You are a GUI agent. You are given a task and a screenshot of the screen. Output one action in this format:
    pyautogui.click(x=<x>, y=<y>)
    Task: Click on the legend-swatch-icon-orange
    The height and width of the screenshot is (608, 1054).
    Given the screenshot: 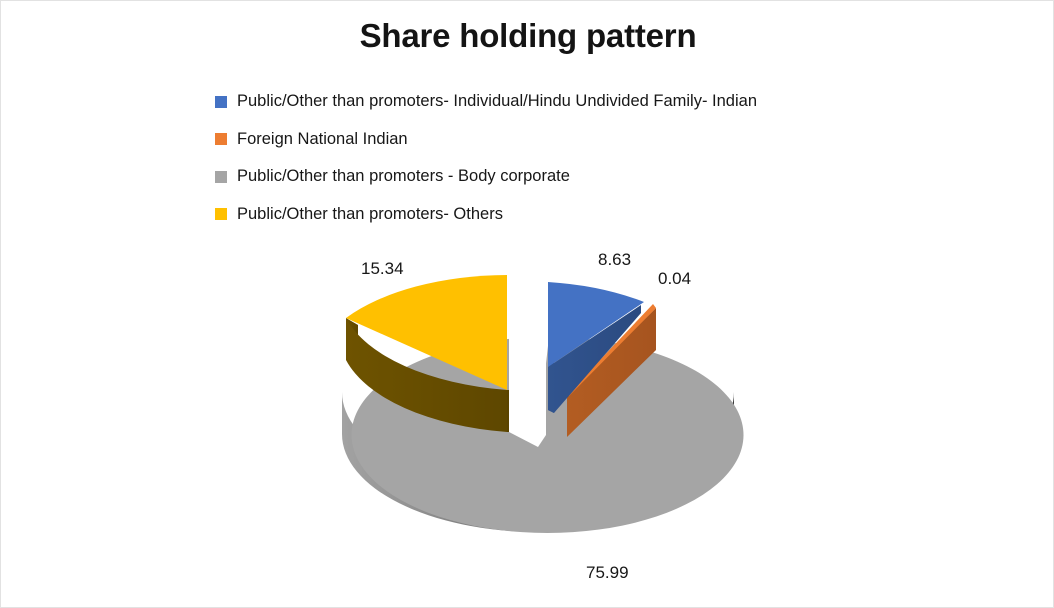 What is the action you would take?
    pyautogui.click(x=221, y=139)
    